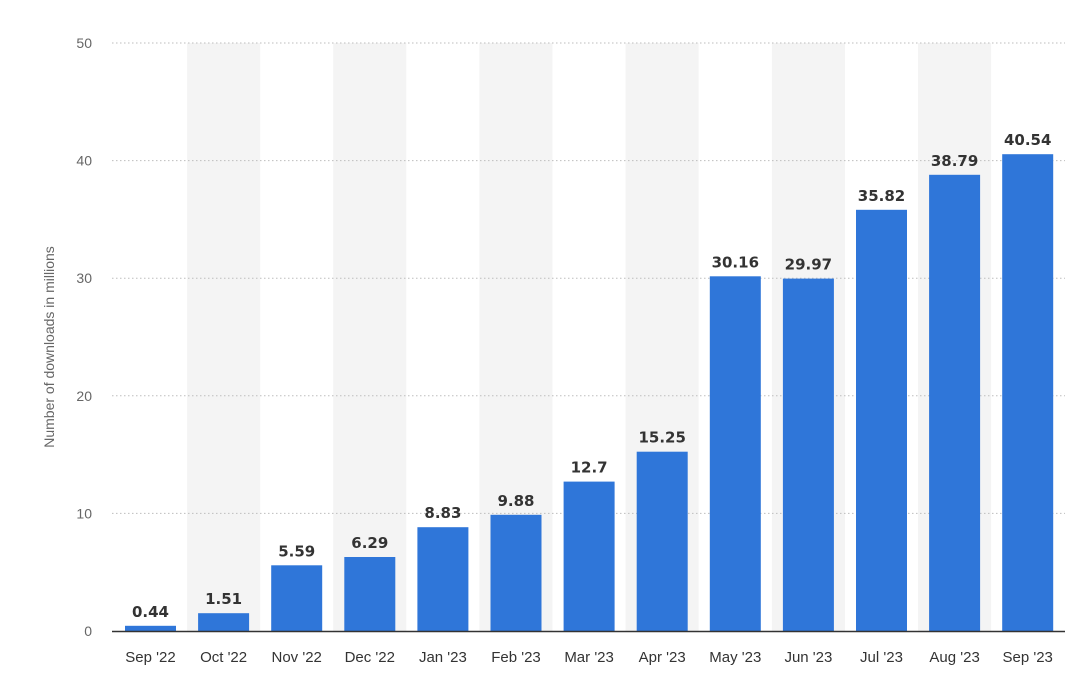 This screenshot has height=688, width=1080. I want to click on x-tick-label: Aug '23, so click(954, 657).